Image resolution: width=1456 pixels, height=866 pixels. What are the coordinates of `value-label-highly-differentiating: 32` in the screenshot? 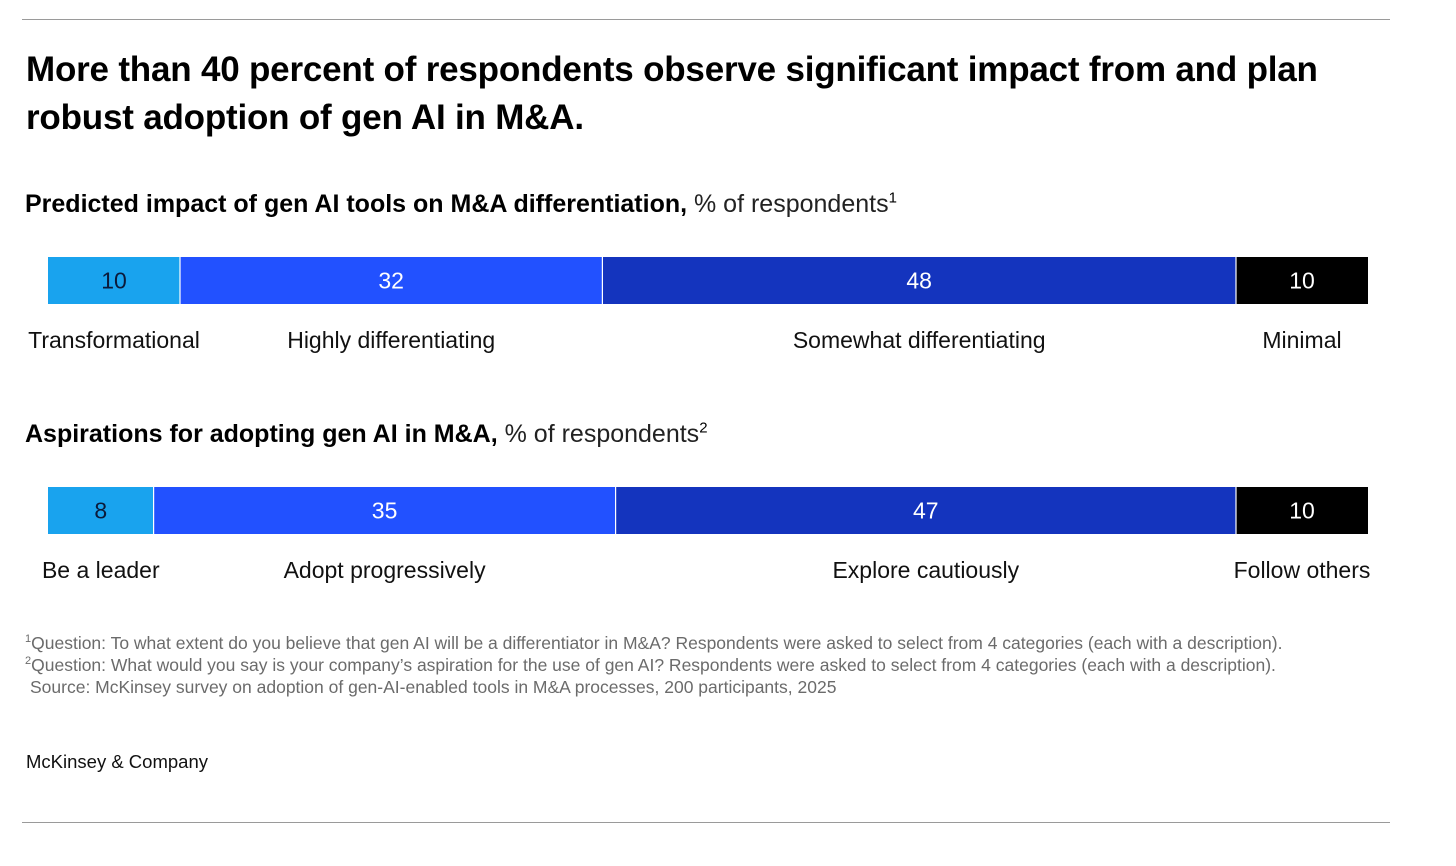 It's located at (391, 281).